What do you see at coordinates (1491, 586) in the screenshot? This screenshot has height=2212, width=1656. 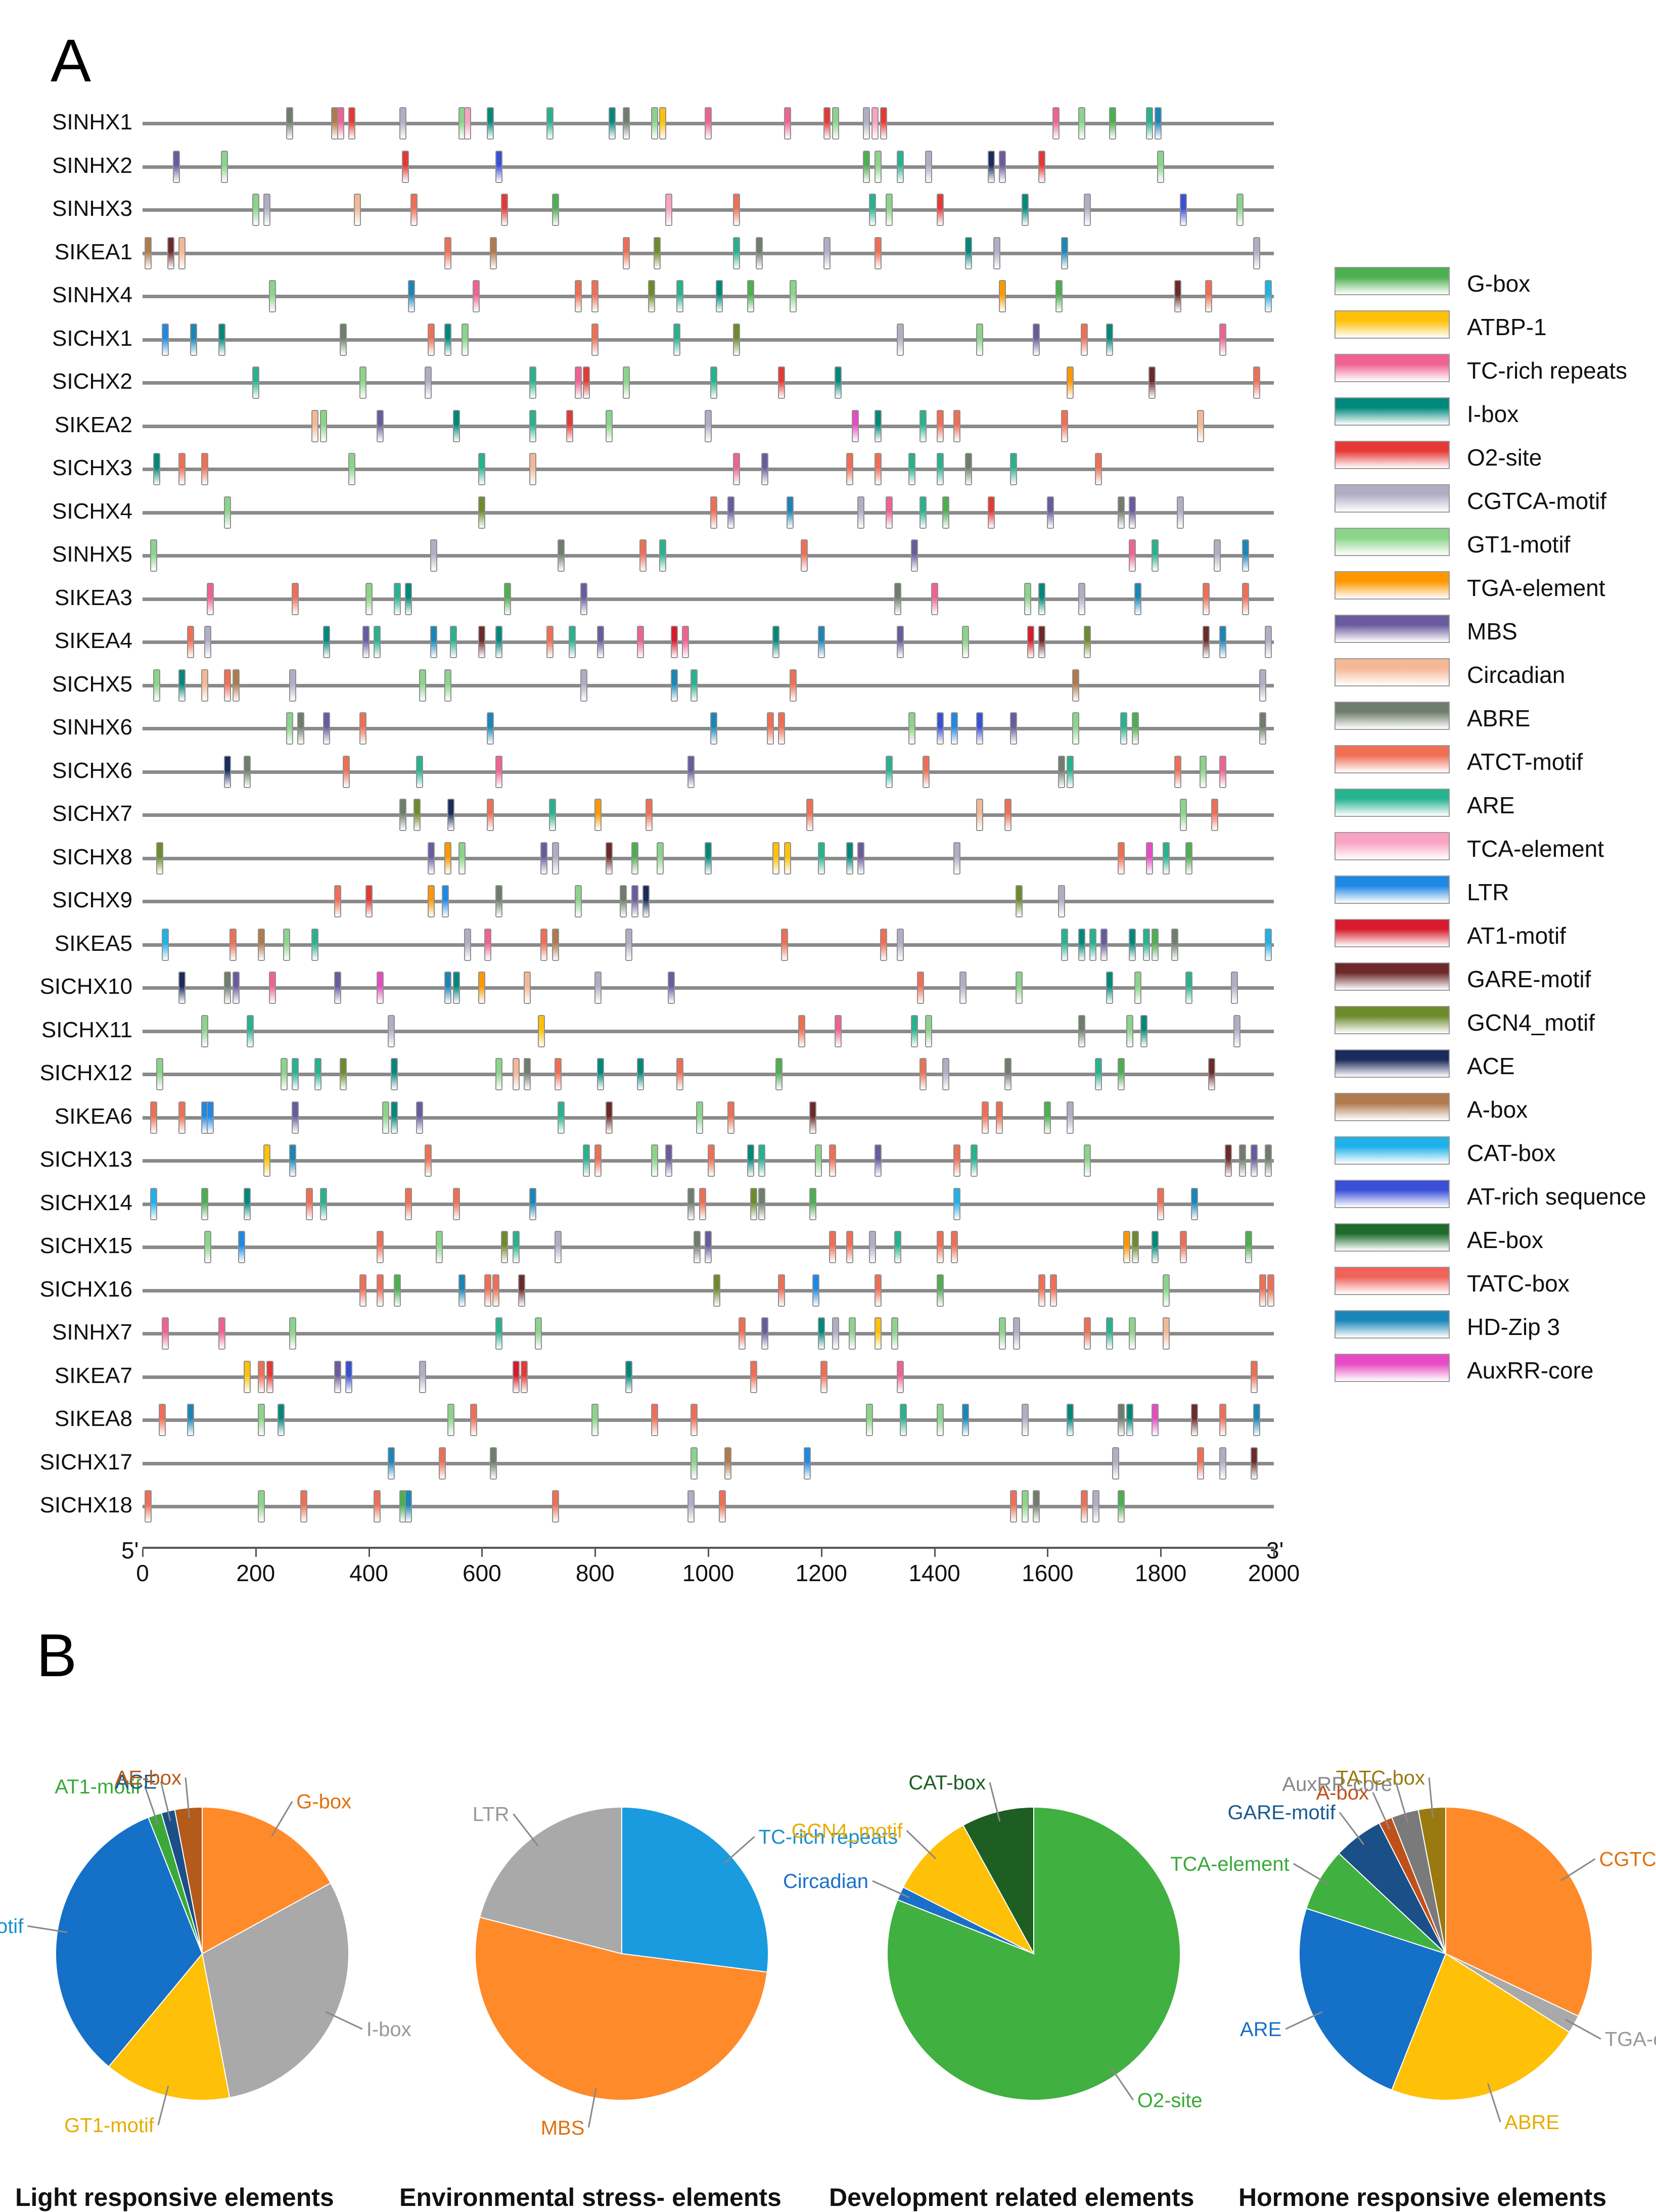 I see `legend-item: TGA-element` at bounding box center [1491, 586].